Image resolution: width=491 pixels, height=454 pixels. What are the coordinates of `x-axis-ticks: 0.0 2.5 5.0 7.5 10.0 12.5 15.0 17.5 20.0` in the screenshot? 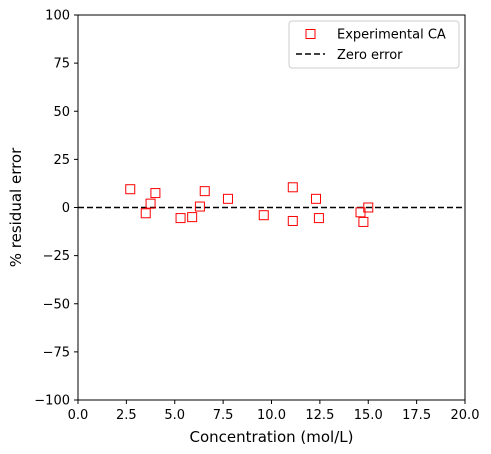 It's located at (274, 411).